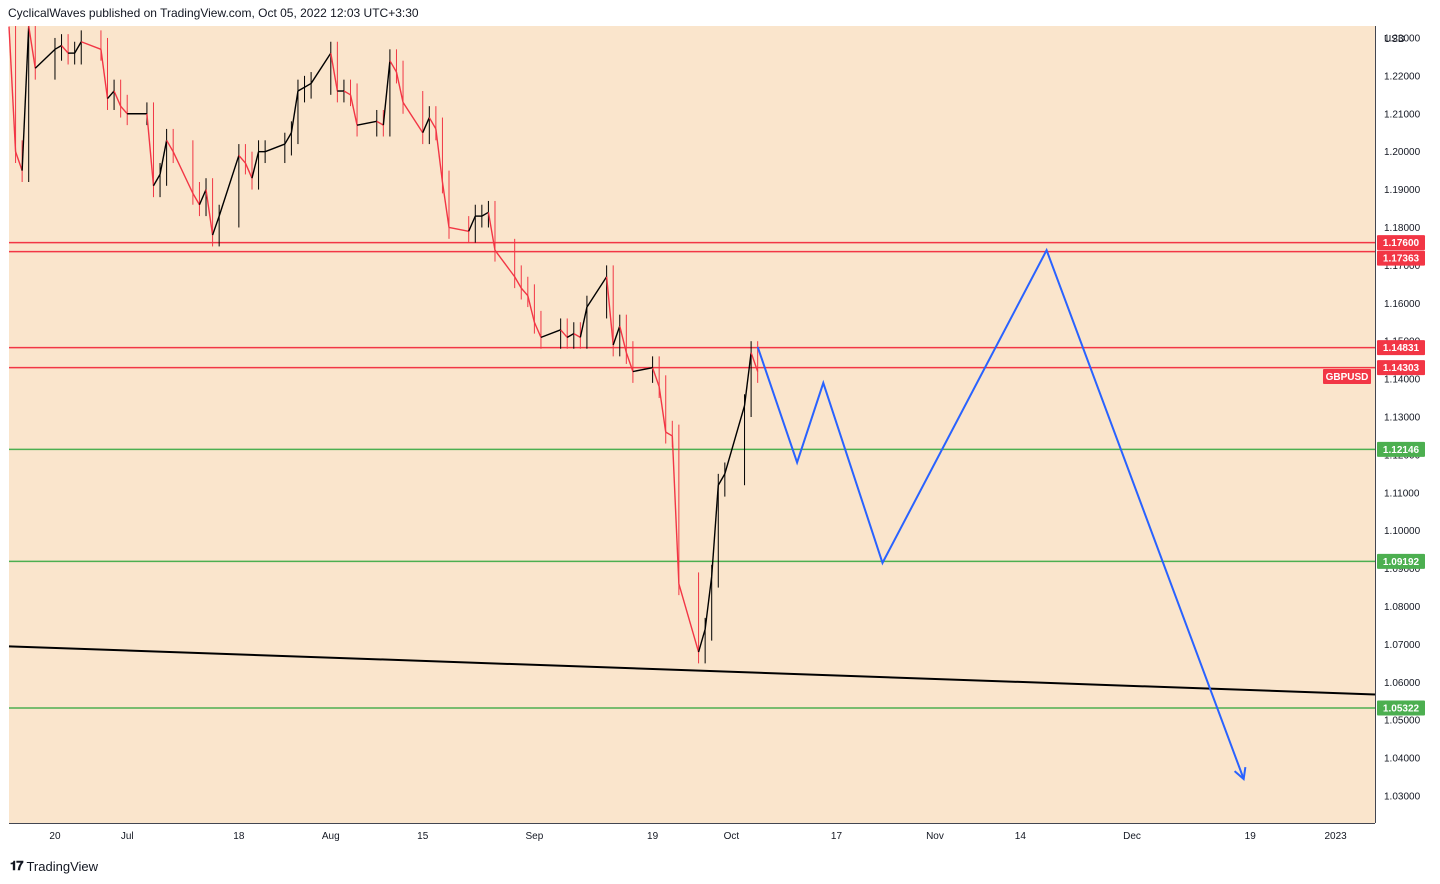 This screenshot has height=884, width=1440. I want to click on y-tick-label: 1.13000, so click(1402, 418).